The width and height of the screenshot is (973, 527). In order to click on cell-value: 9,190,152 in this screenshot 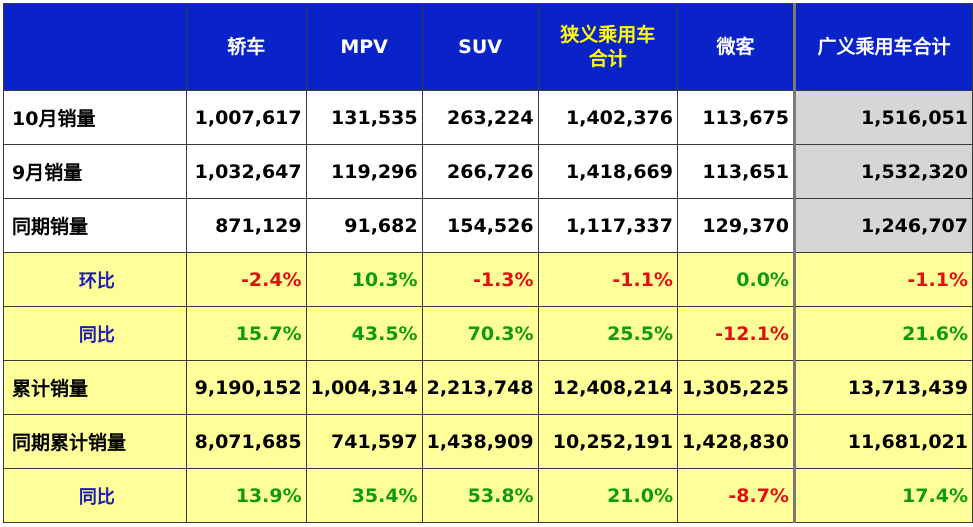, I will do `click(246, 387)`.